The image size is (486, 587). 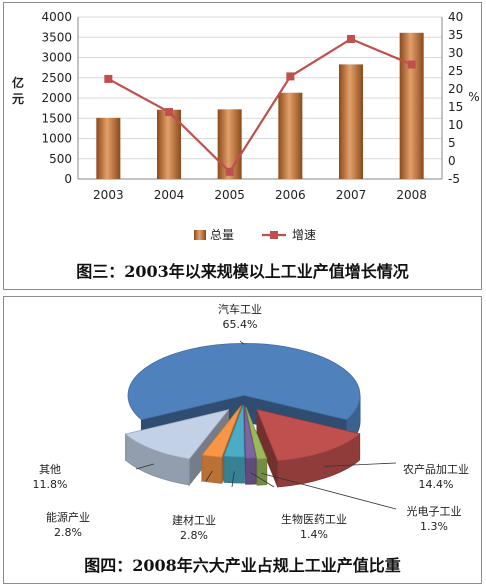 I want to click on growth-marker-2005, so click(x=229, y=171).